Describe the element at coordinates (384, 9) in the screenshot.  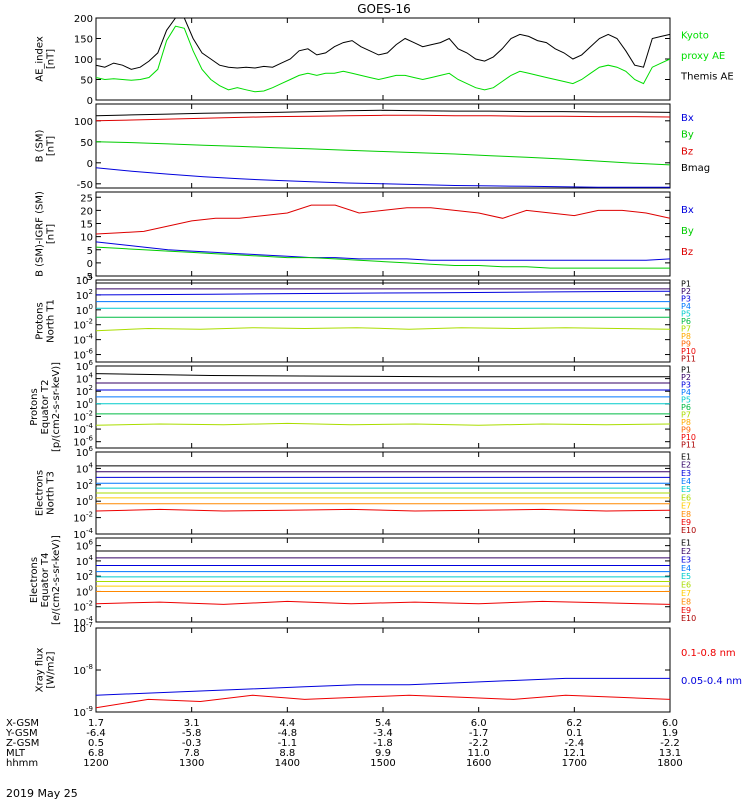
I see `plot-title: GOES-16` at that location.